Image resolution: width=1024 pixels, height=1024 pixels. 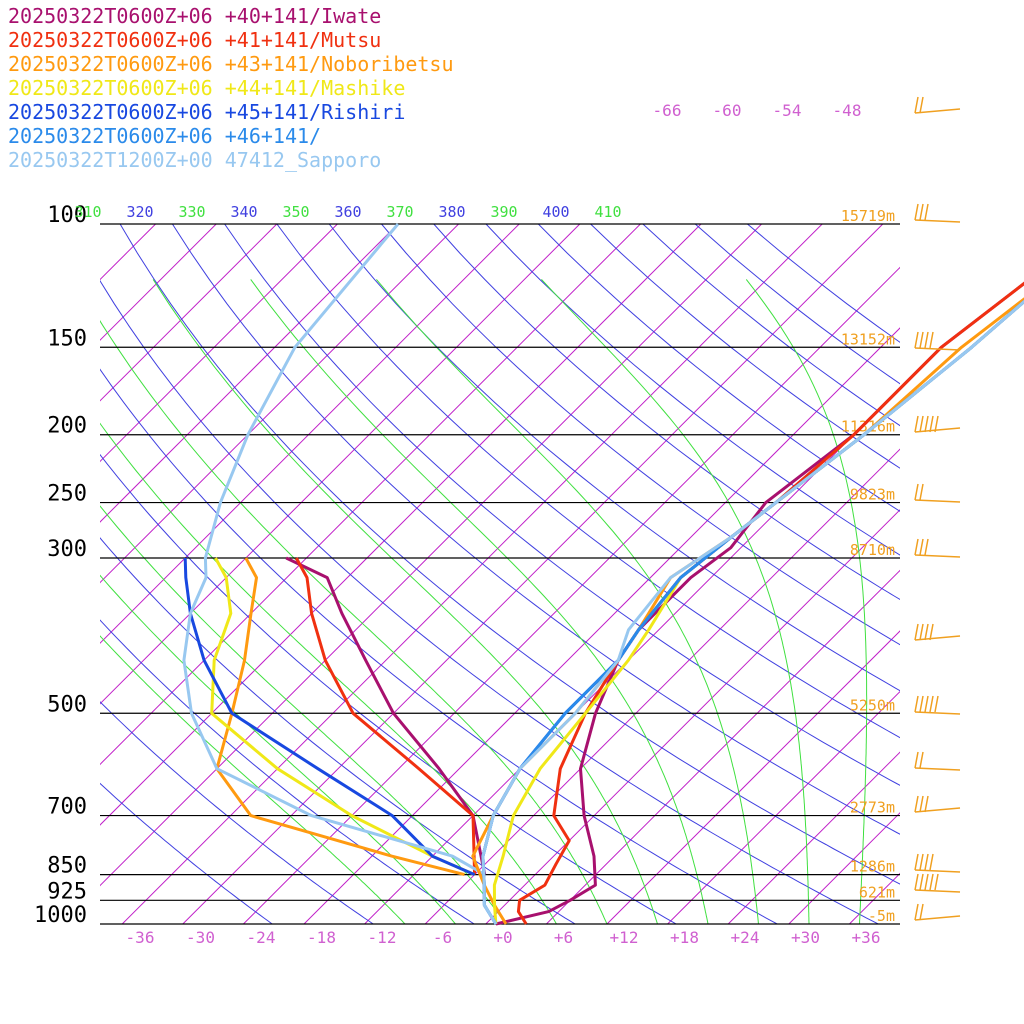 I want to click on pressure-tick-label: 200, so click(x=67, y=426).